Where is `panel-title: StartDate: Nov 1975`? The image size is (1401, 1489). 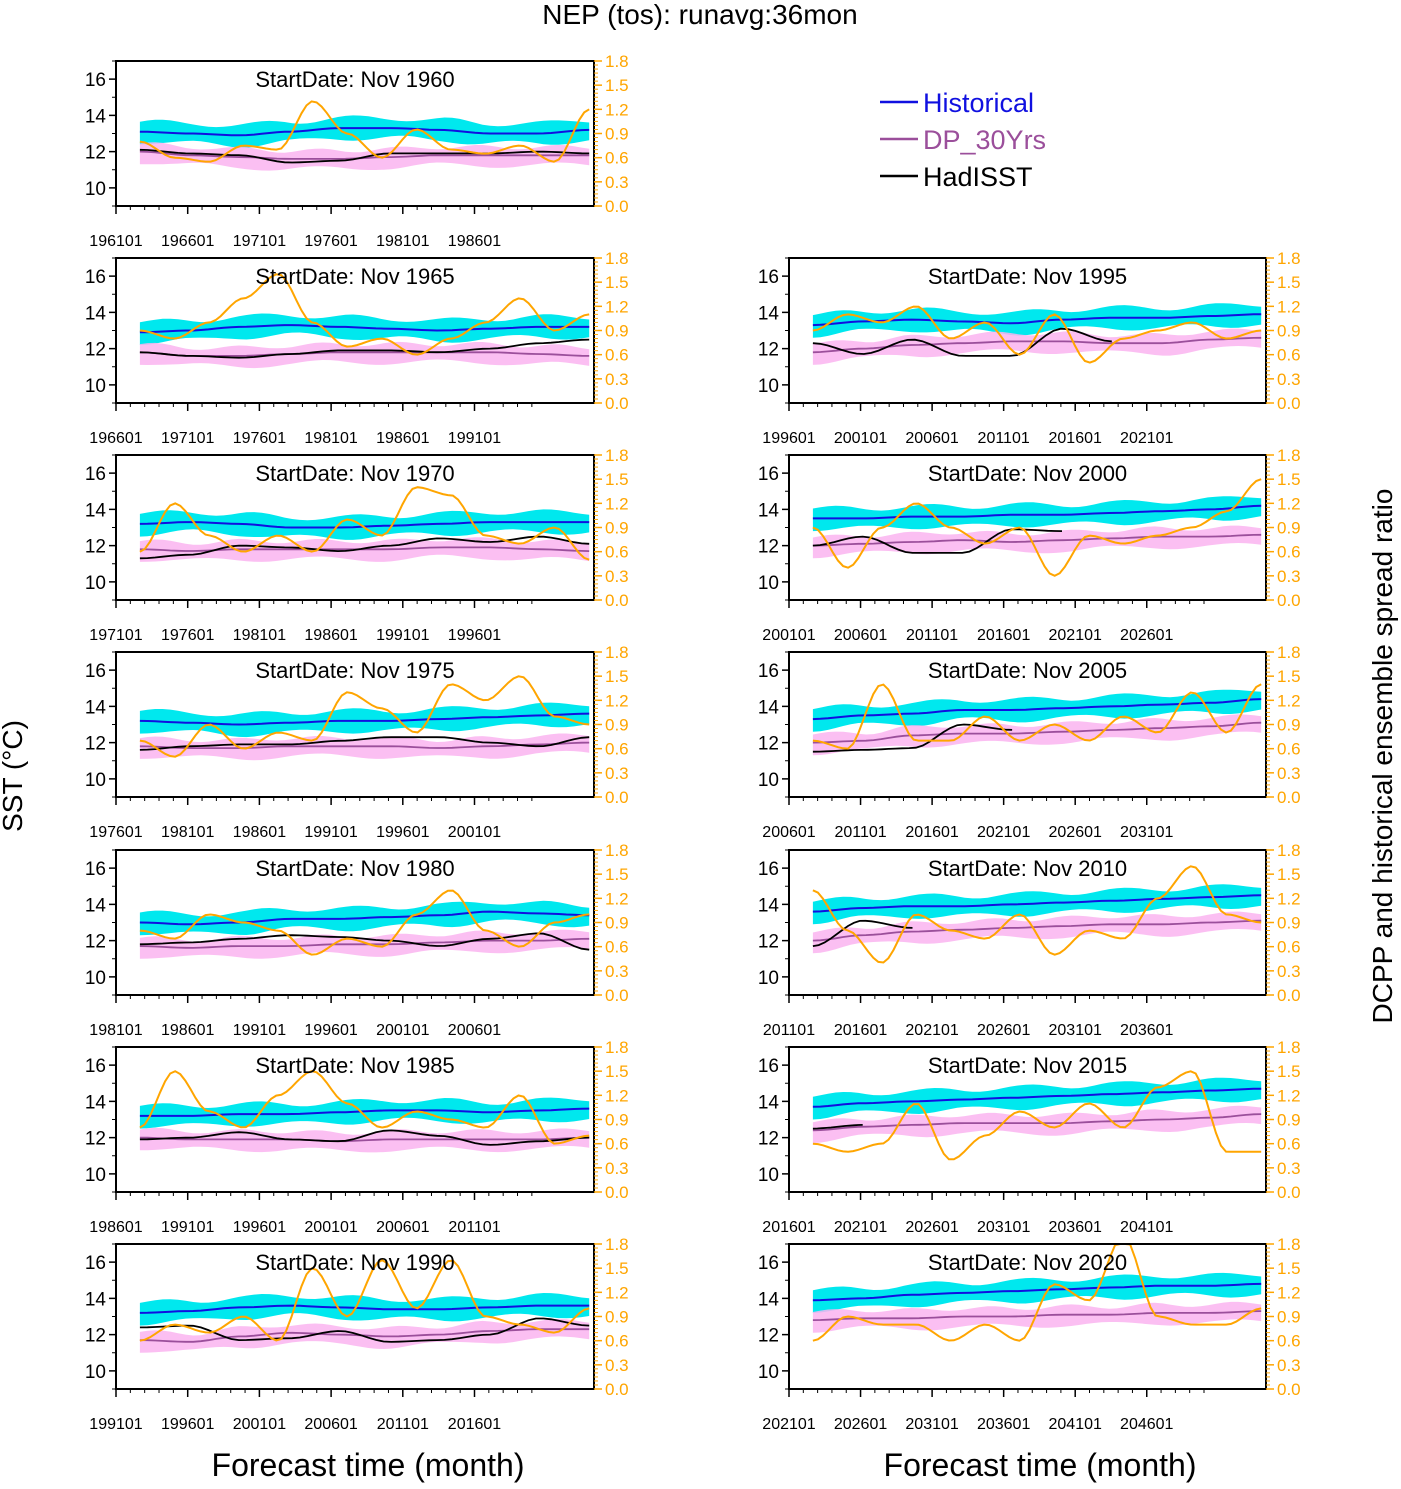
panel-title: StartDate: Nov 1975 is located at coordinates (354, 670).